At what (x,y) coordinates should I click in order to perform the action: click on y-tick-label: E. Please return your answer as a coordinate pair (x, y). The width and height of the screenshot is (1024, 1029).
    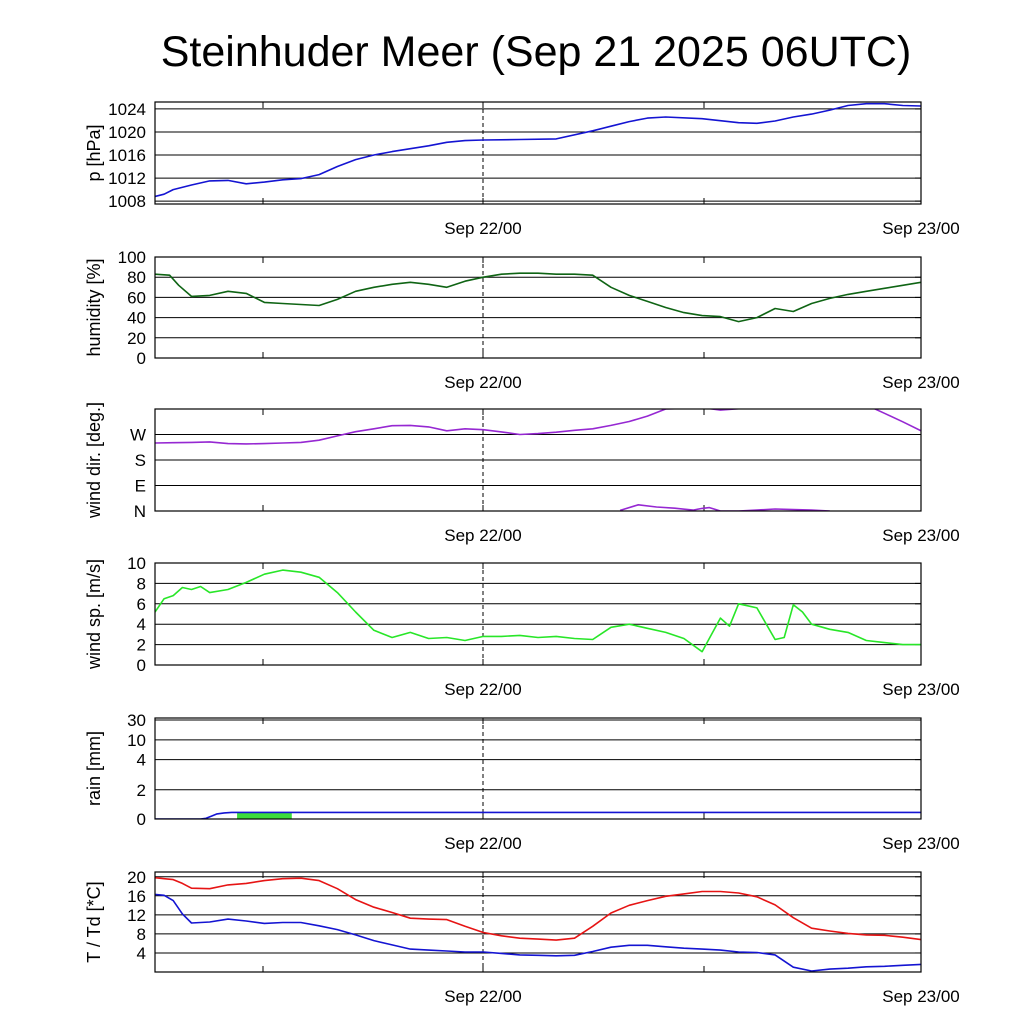
    Looking at the image, I should click on (140, 486).